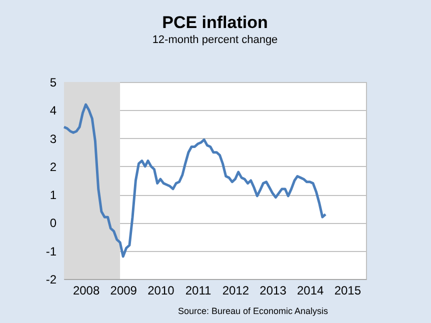  I want to click on y-tick-label: 5, so click(53, 83).